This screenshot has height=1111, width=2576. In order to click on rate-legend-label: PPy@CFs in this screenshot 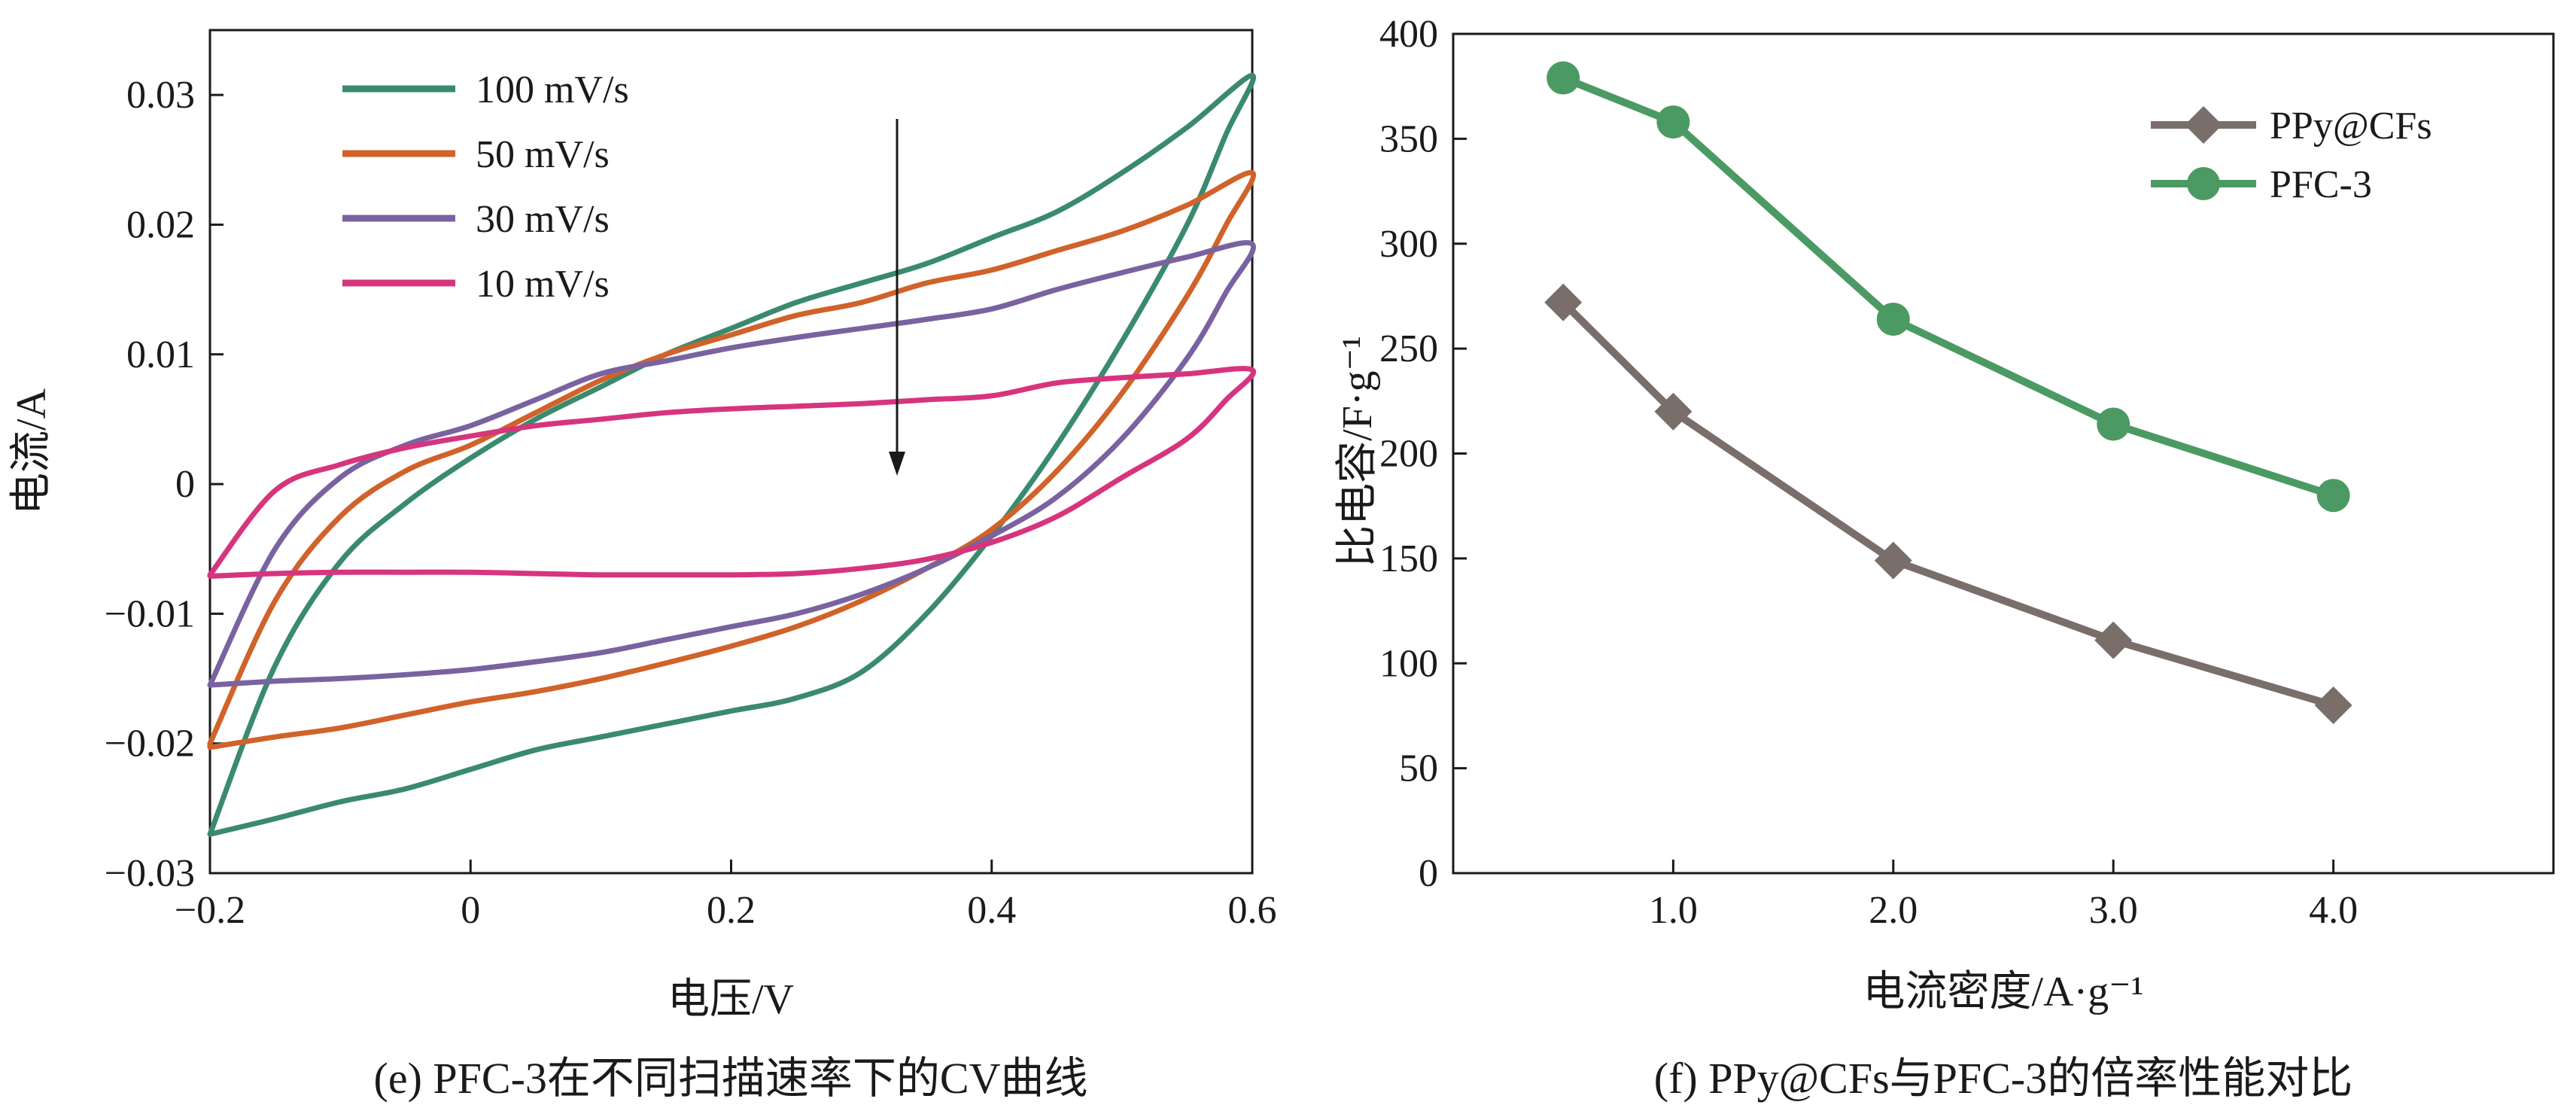, I will do `click(2351, 126)`.